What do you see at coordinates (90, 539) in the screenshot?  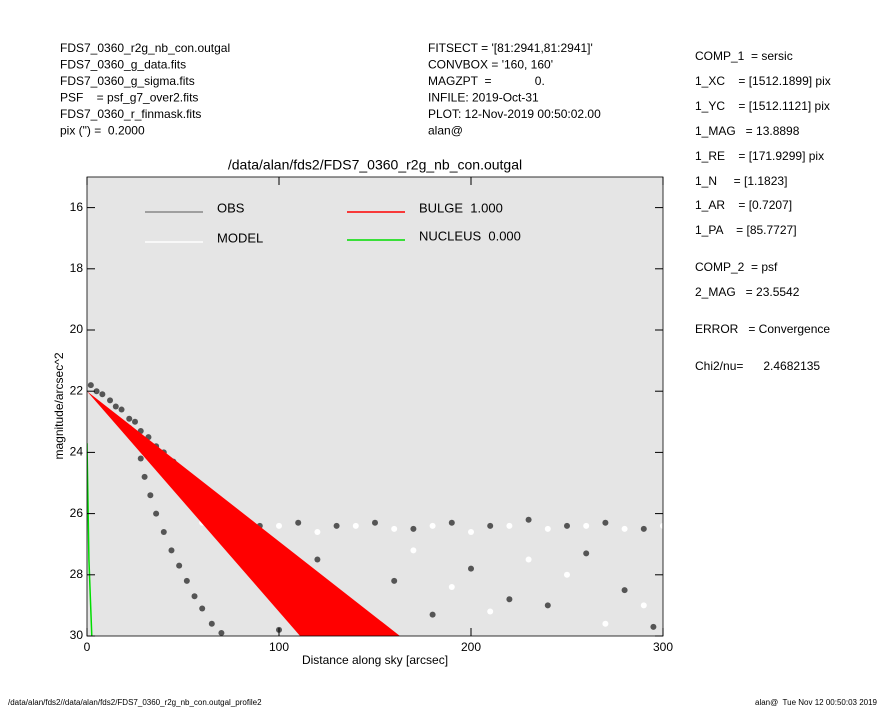 I see `model-line` at bounding box center [90, 539].